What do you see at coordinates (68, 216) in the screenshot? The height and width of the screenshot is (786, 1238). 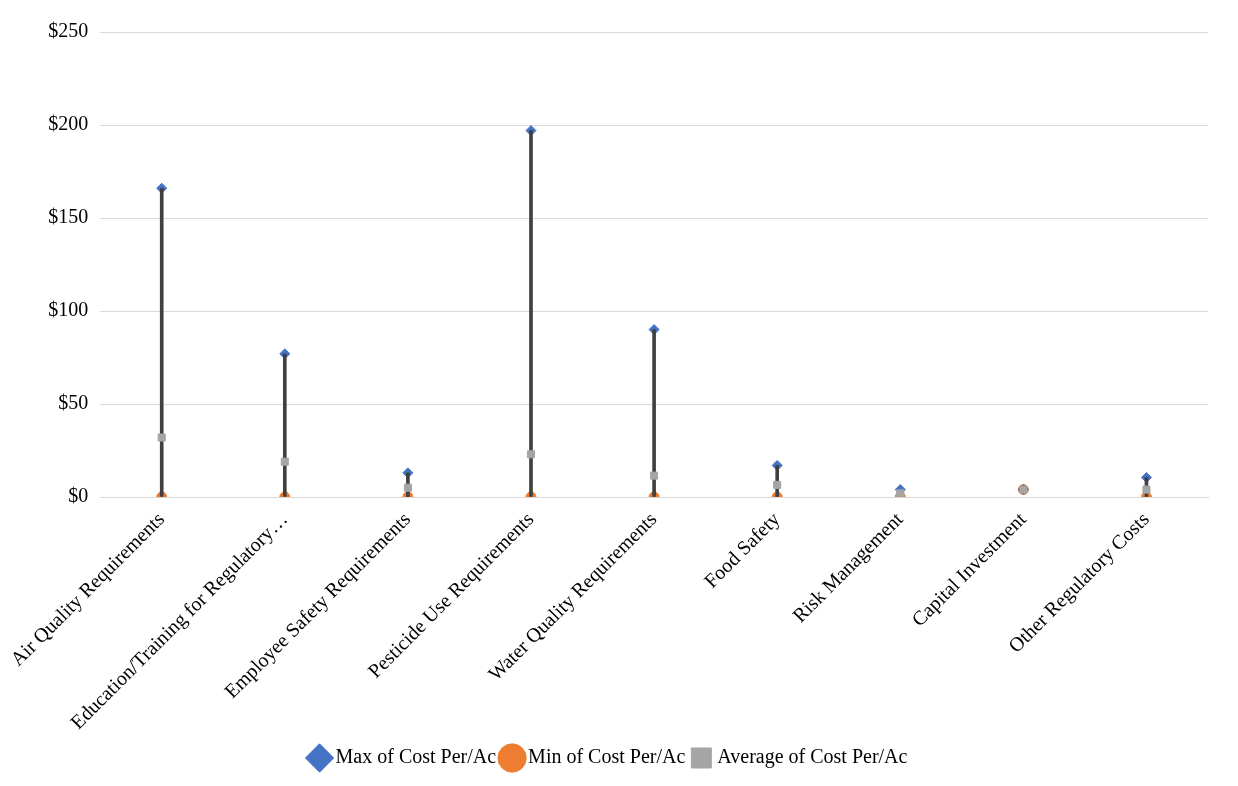 I see `y-tick-label: $150` at bounding box center [68, 216].